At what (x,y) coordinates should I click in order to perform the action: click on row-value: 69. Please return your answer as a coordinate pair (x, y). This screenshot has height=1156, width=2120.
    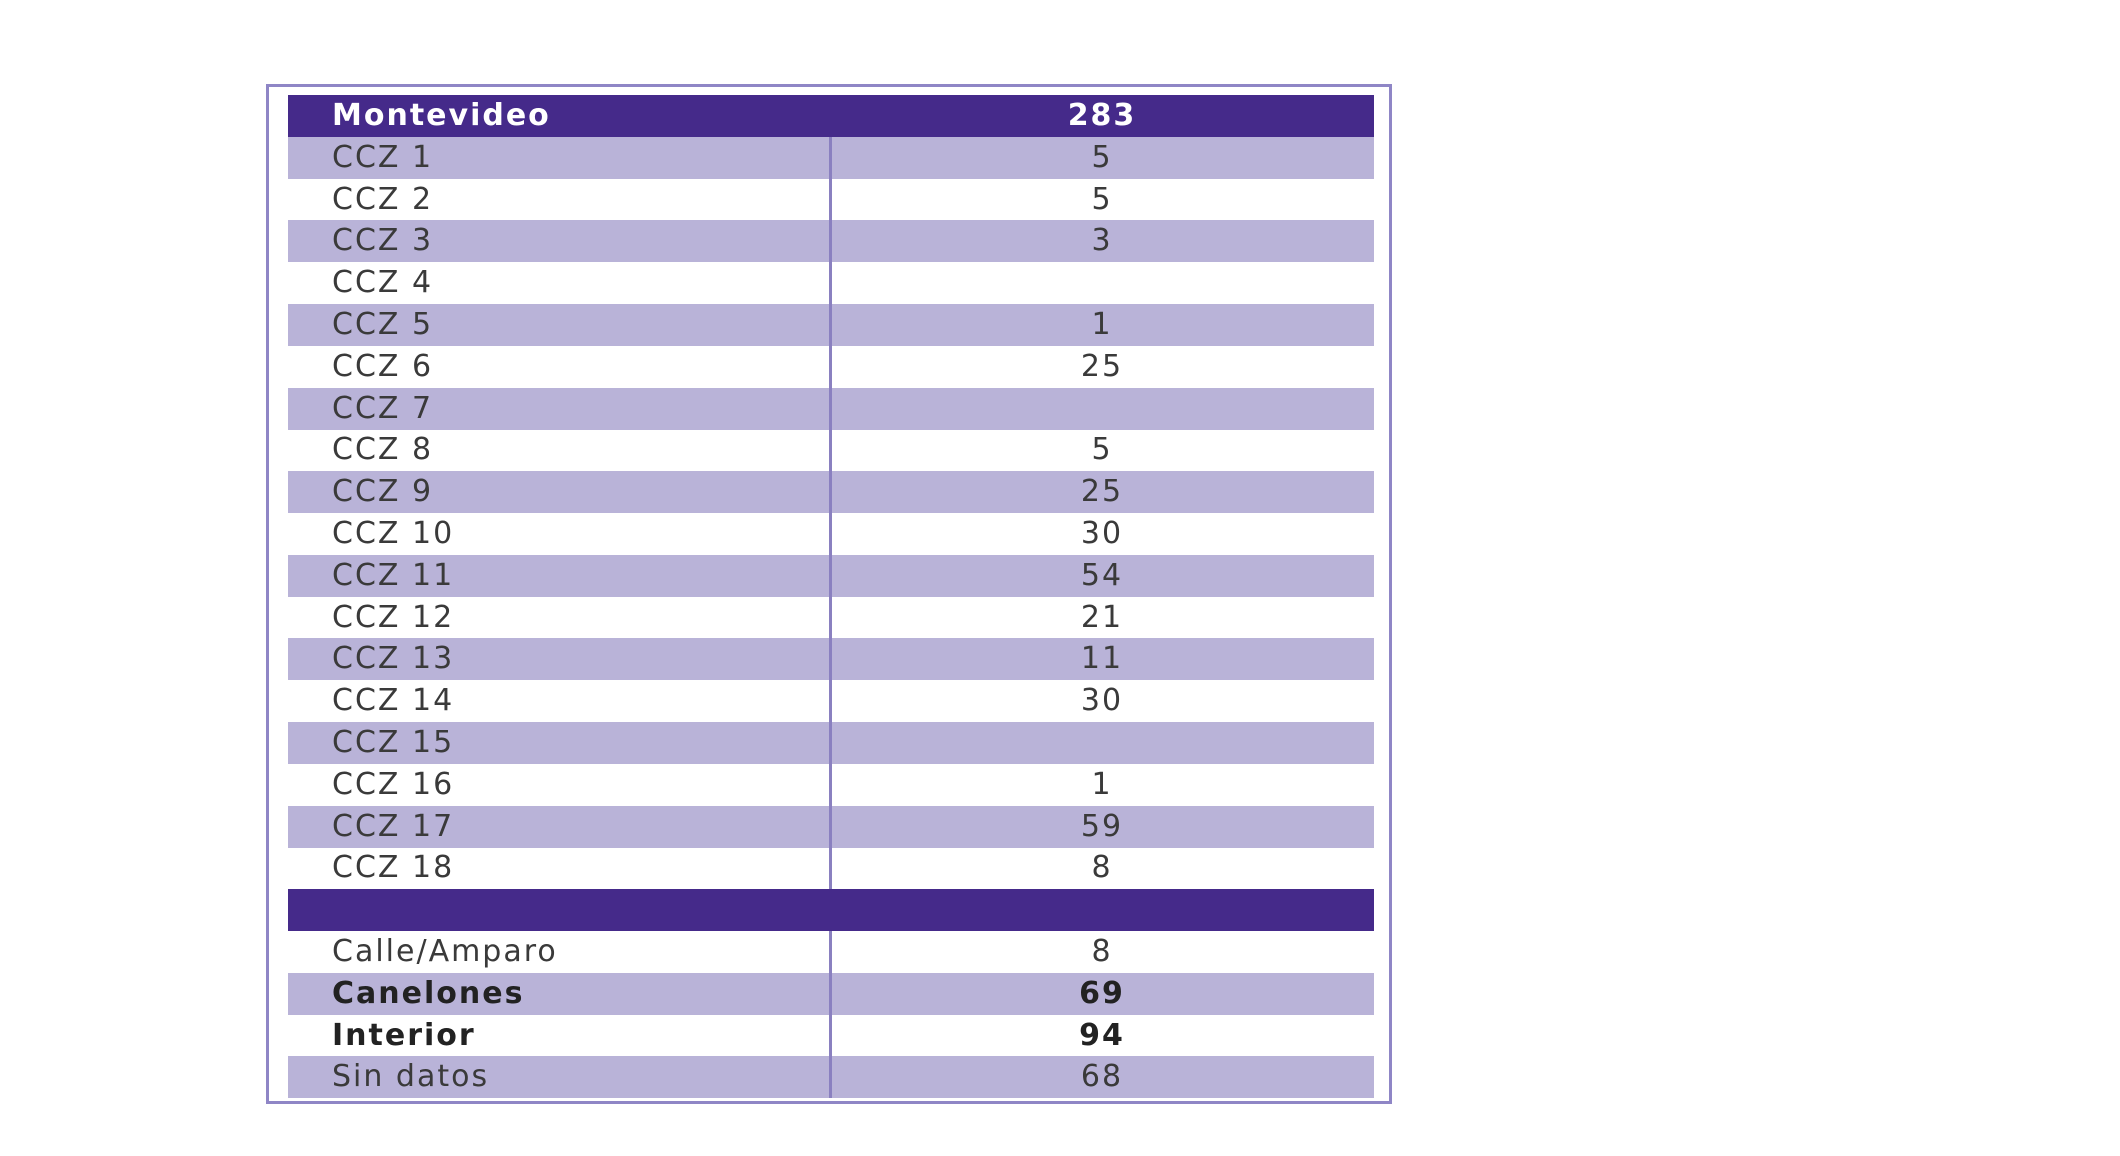
    Looking at the image, I should click on (1102, 993).